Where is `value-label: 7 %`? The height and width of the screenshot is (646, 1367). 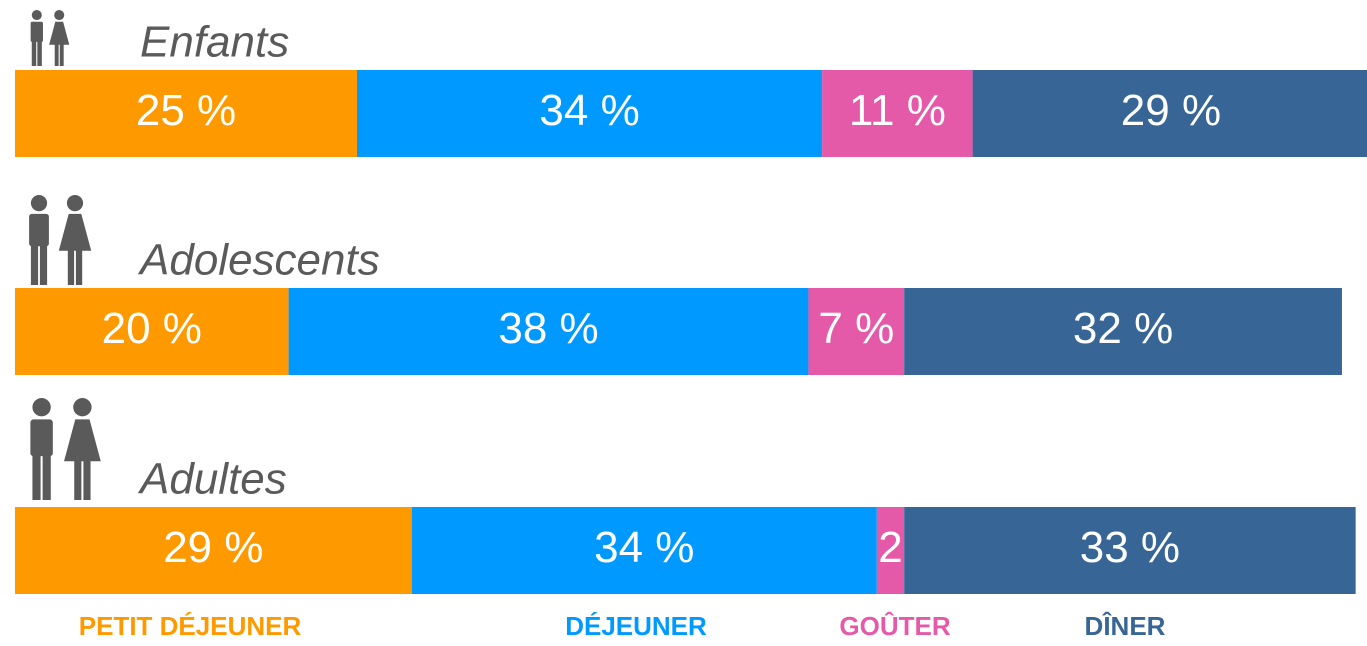 value-label: 7 % is located at coordinates (856, 328).